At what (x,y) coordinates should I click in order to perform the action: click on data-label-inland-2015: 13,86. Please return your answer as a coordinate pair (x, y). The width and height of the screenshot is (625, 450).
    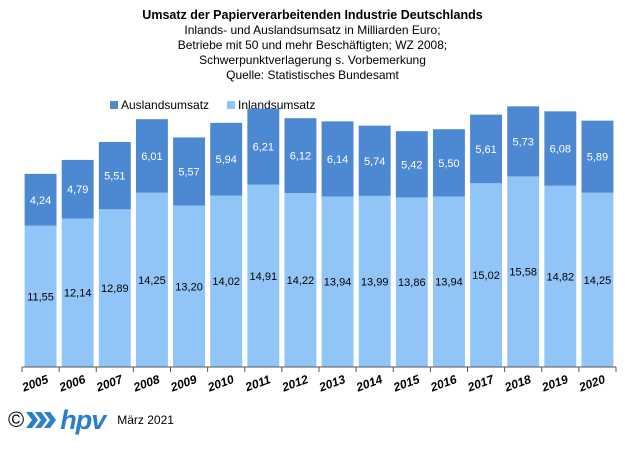
    Looking at the image, I should click on (412, 283).